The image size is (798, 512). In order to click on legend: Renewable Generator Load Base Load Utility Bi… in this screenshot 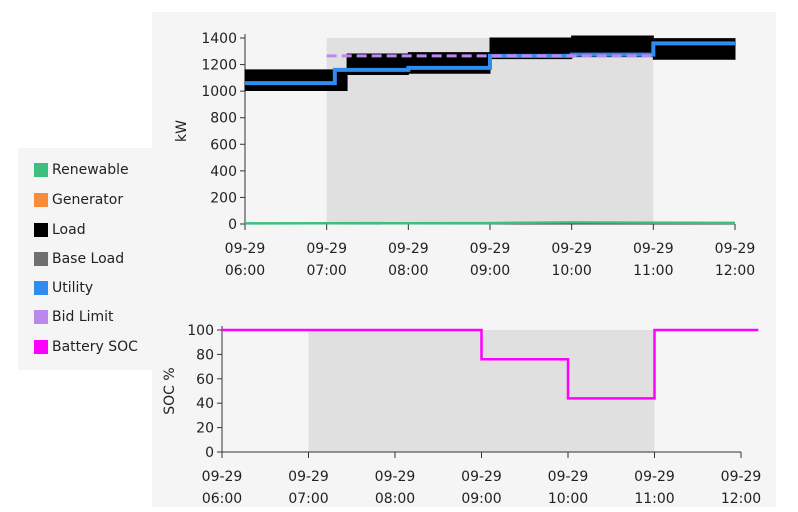, I will do `click(85, 259)`.